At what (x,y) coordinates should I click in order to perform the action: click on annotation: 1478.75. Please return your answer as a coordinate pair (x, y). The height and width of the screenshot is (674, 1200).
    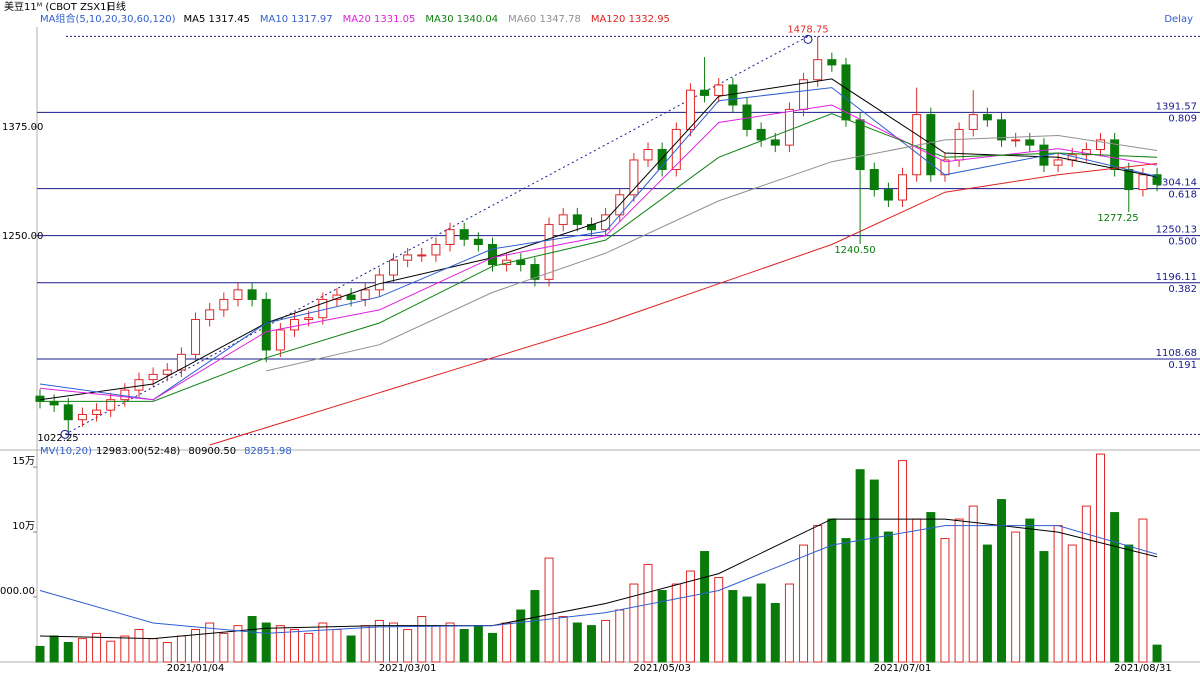
    Looking at the image, I should click on (807, 29).